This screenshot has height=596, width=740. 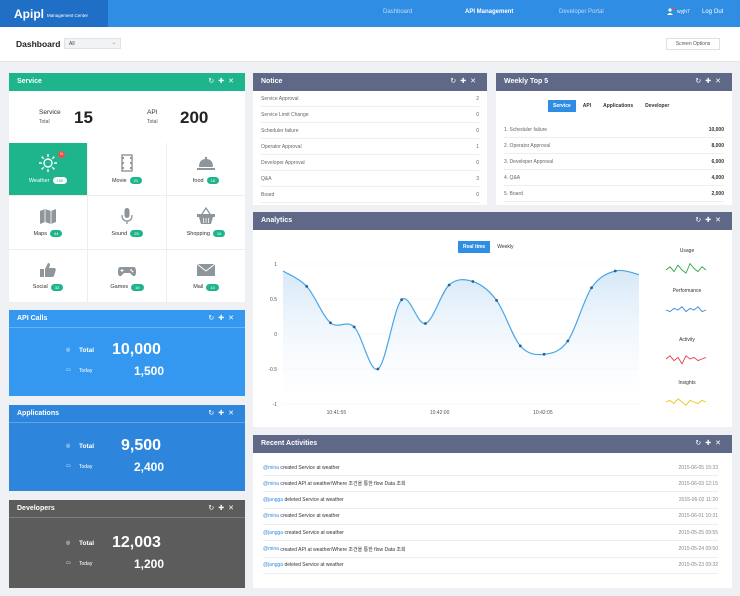 What do you see at coordinates (698, 516) in the screenshot?
I see `activity-date: 2015-06-01 10:31` at bounding box center [698, 516].